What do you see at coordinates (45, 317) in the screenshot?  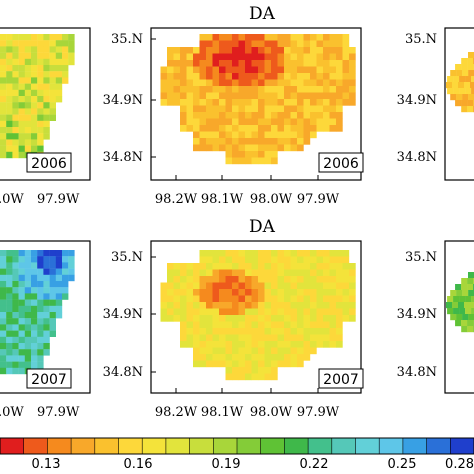 I see `frame-left-2007` at bounding box center [45, 317].